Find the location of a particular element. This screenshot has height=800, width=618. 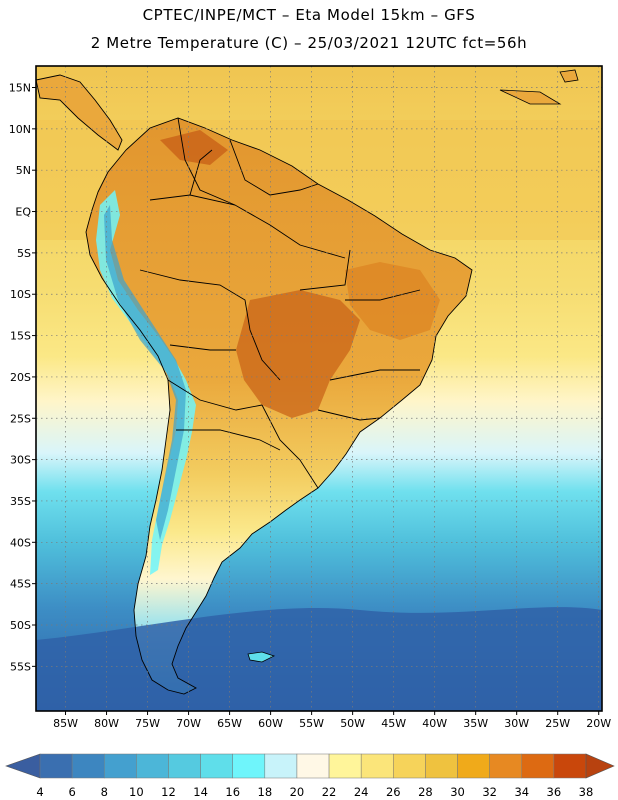

lat-tick-label: 20S is located at coordinates (20, 377).